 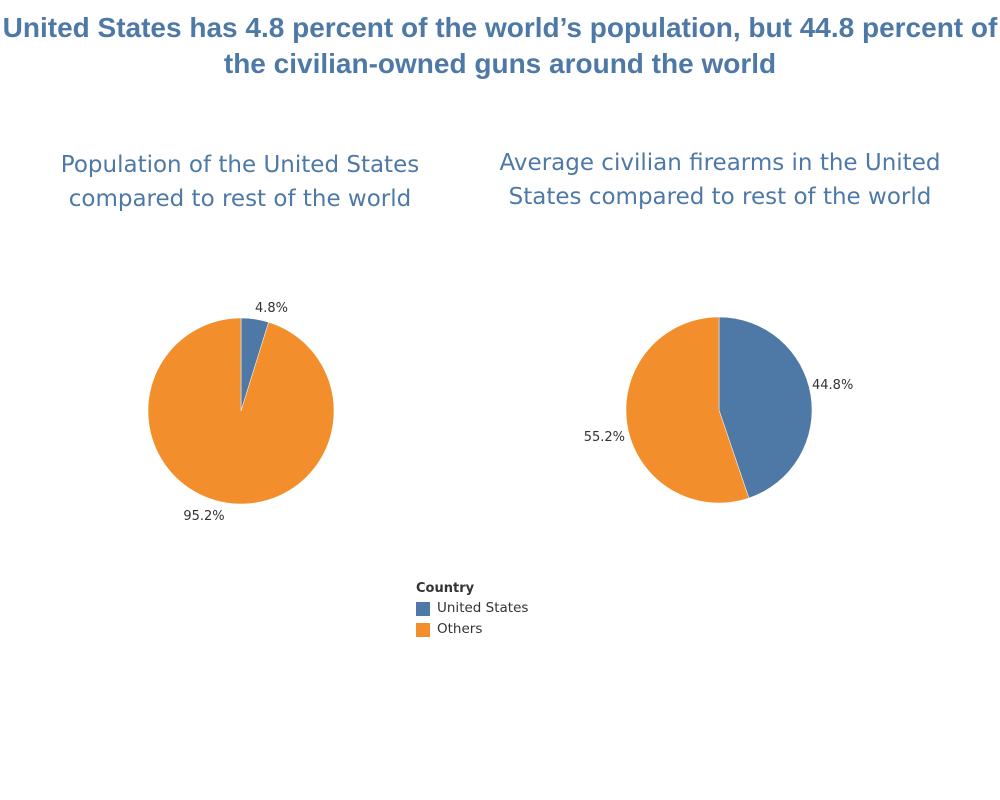 I want to click on legend-item-united-states: United States, so click(x=472, y=608).